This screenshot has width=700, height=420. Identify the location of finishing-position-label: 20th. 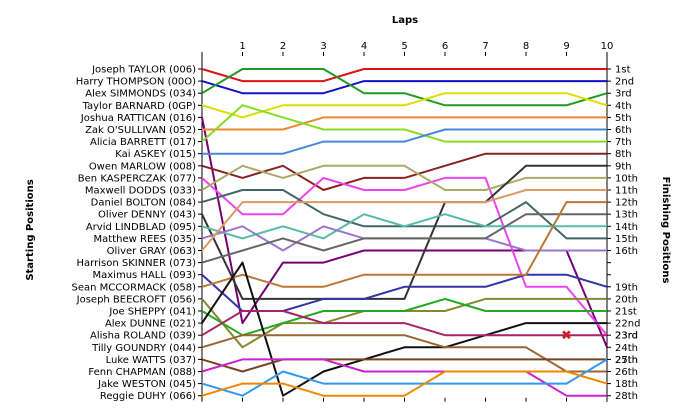
(626, 299).